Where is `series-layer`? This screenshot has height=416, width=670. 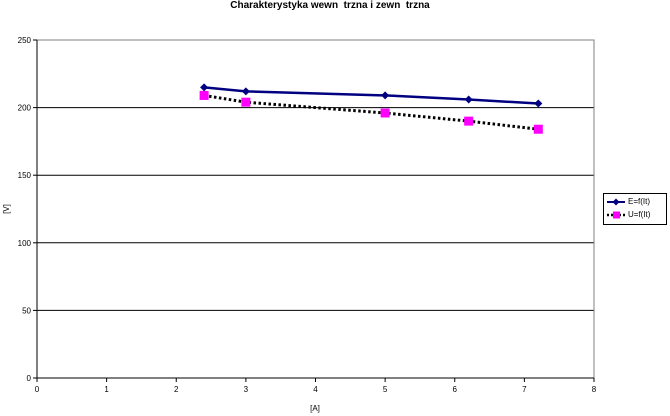
series-layer is located at coordinates (371, 108).